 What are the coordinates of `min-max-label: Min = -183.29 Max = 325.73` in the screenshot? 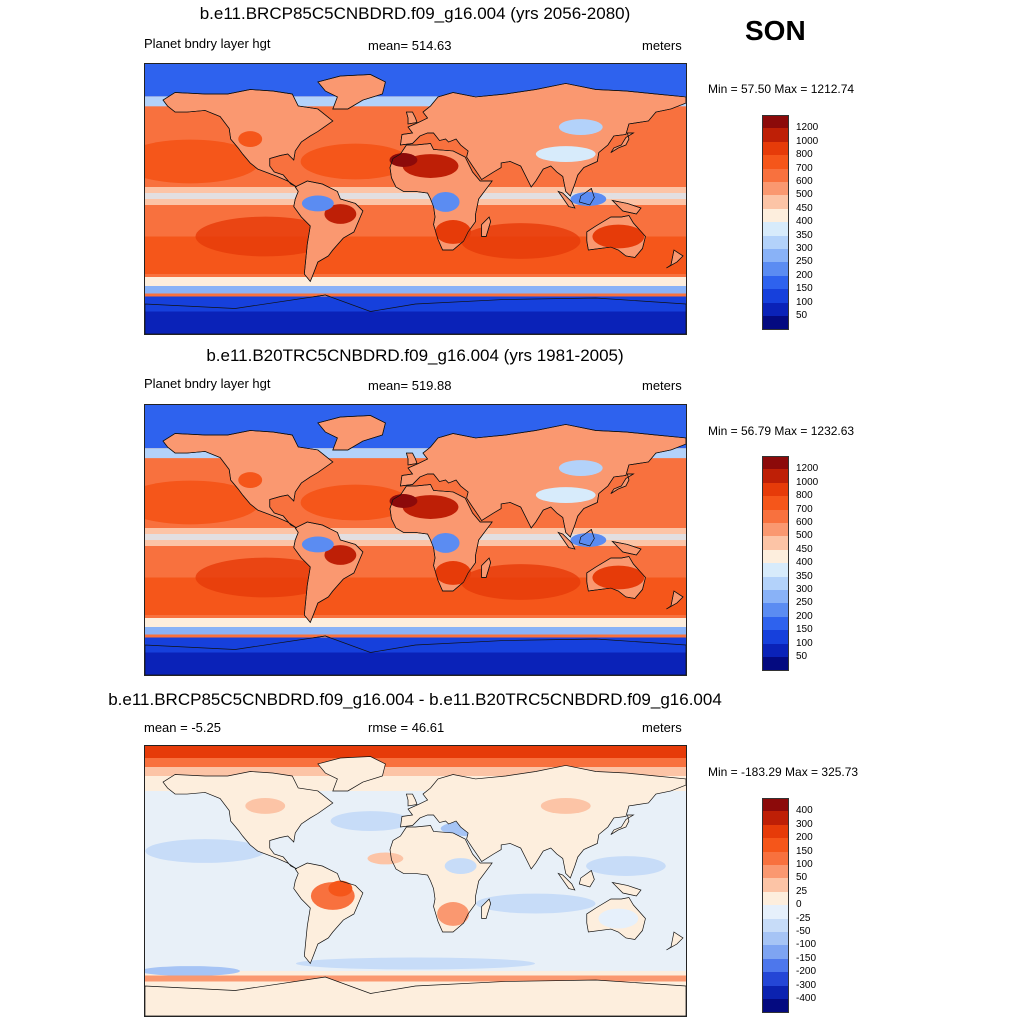 It's located at (783, 772).